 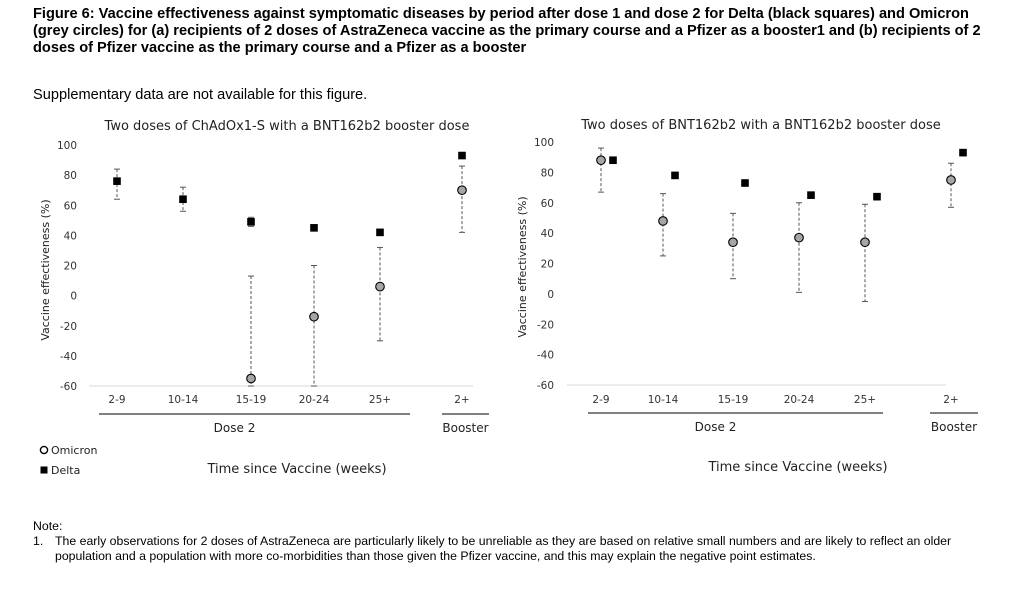 I want to click on chart-a-xlabel: Time since Vaccine (weeks), so click(x=296, y=469).